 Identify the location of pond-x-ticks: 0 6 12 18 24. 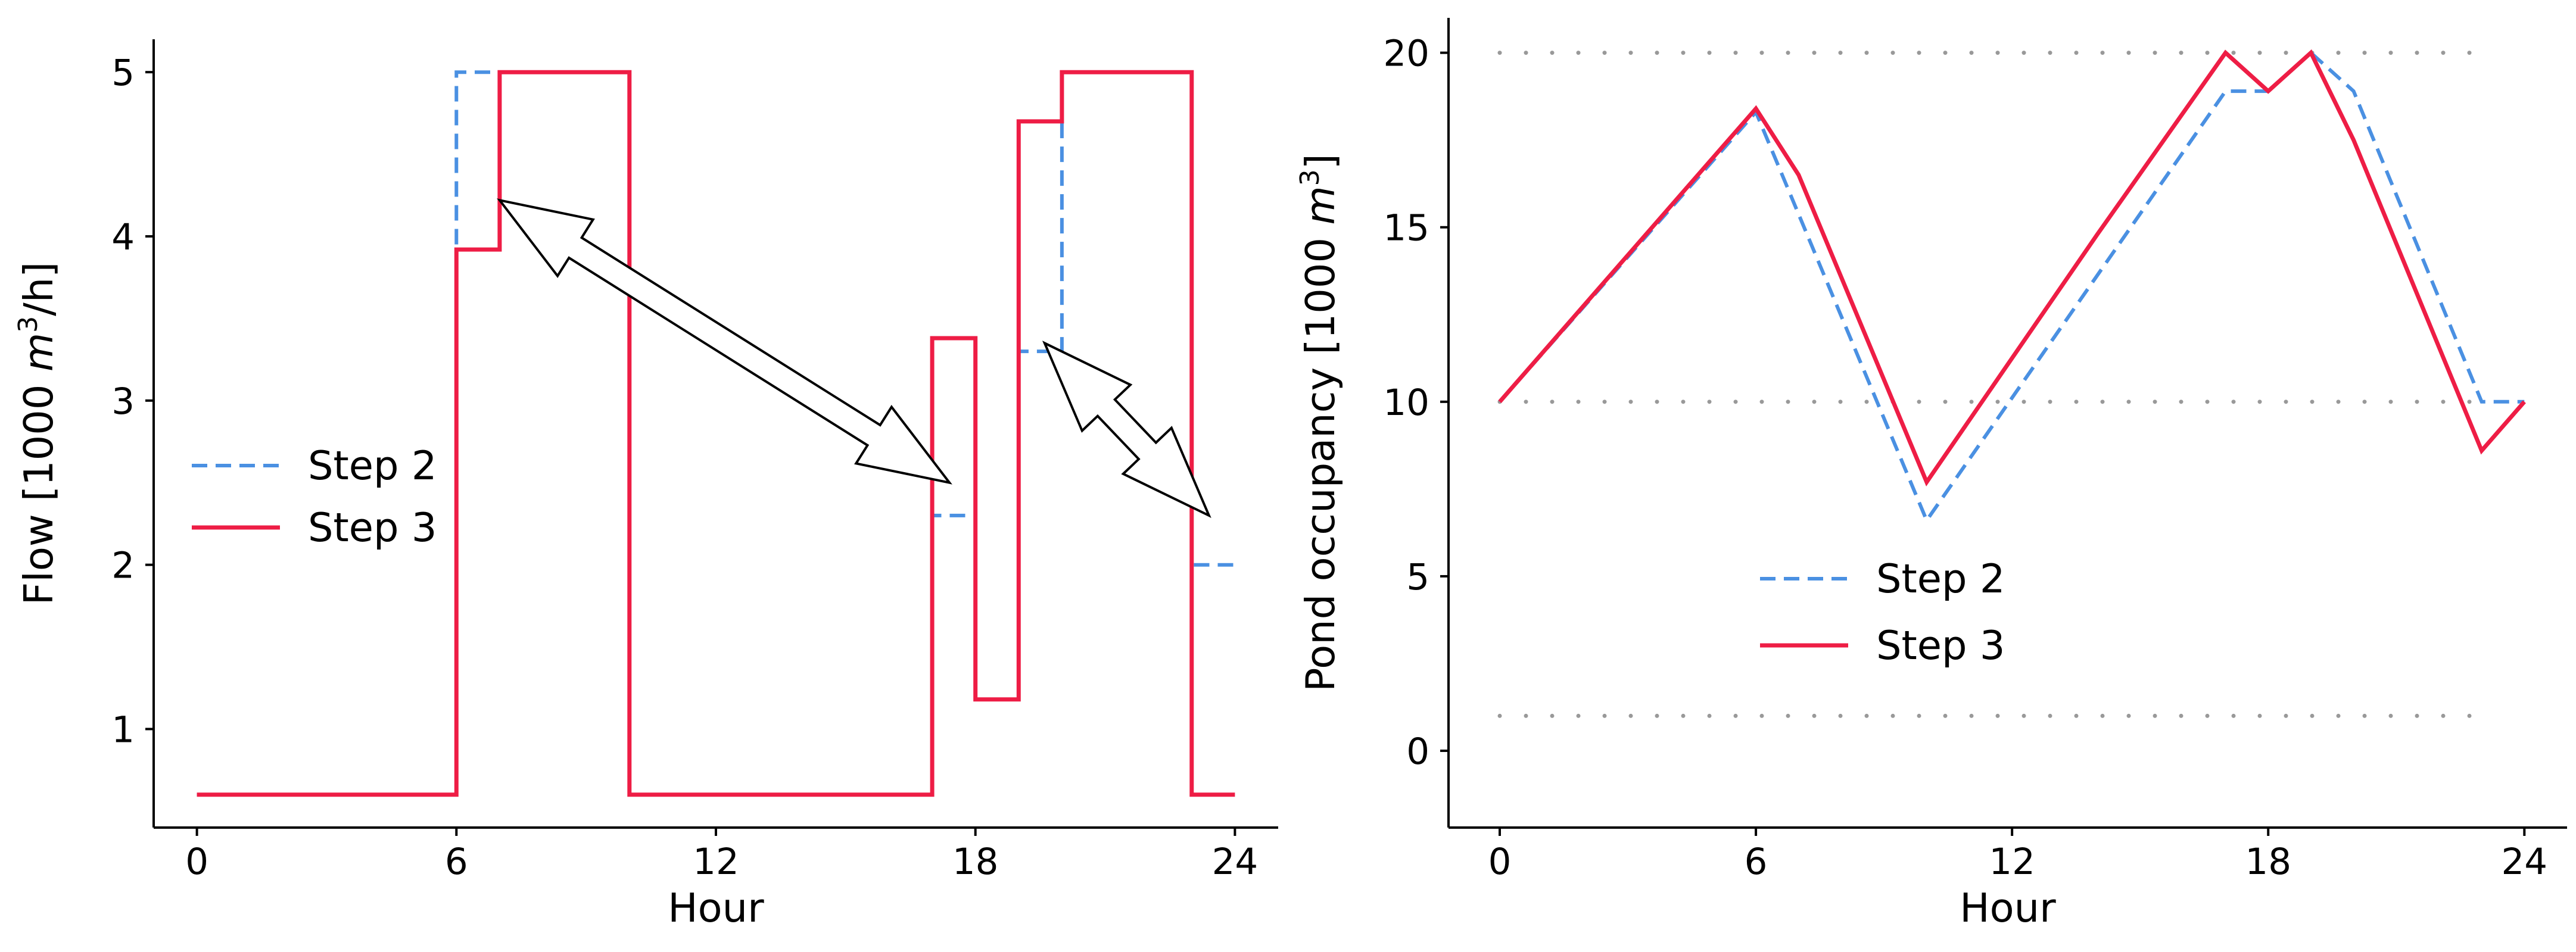
(2018, 855).